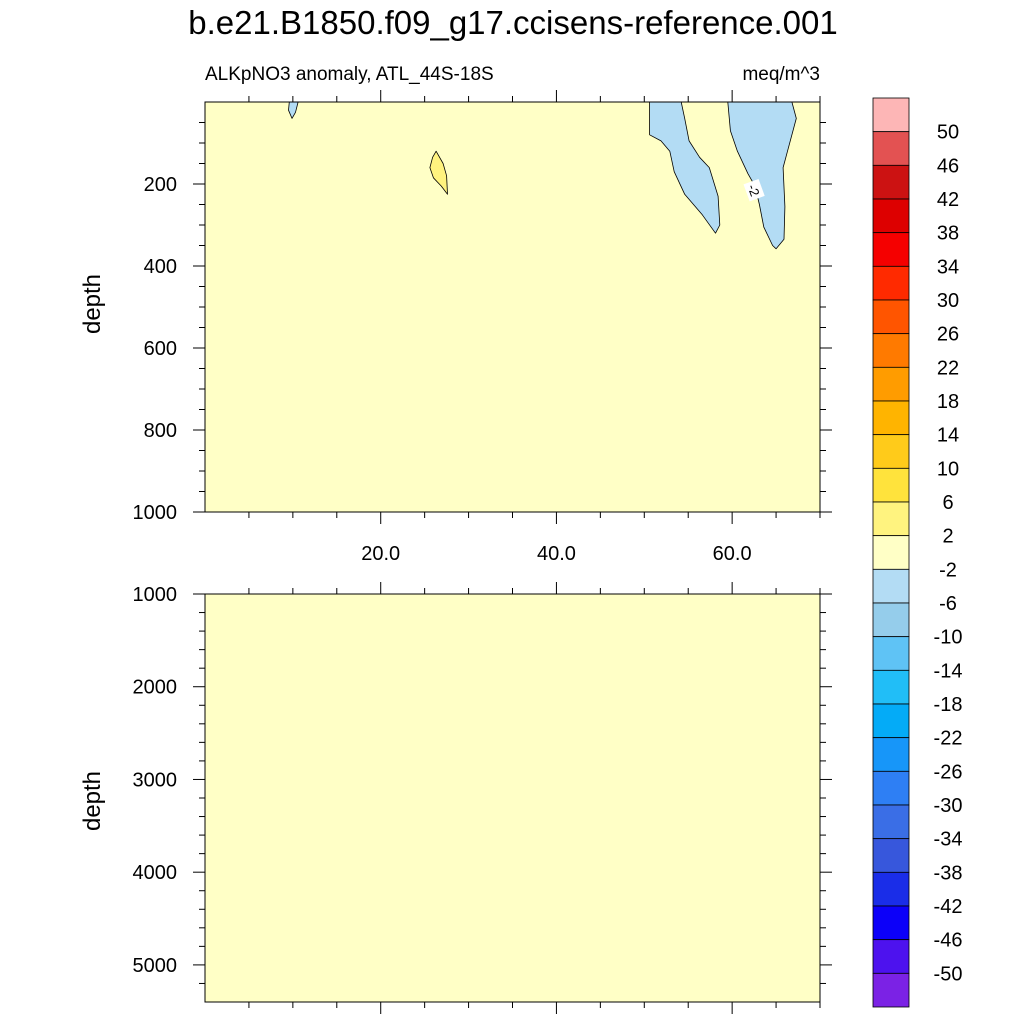 The image size is (1024, 1024). What do you see at coordinates (948, 840) in the screenshot?
I see `colorbar-label: -34` at bounding box center [948, 840].